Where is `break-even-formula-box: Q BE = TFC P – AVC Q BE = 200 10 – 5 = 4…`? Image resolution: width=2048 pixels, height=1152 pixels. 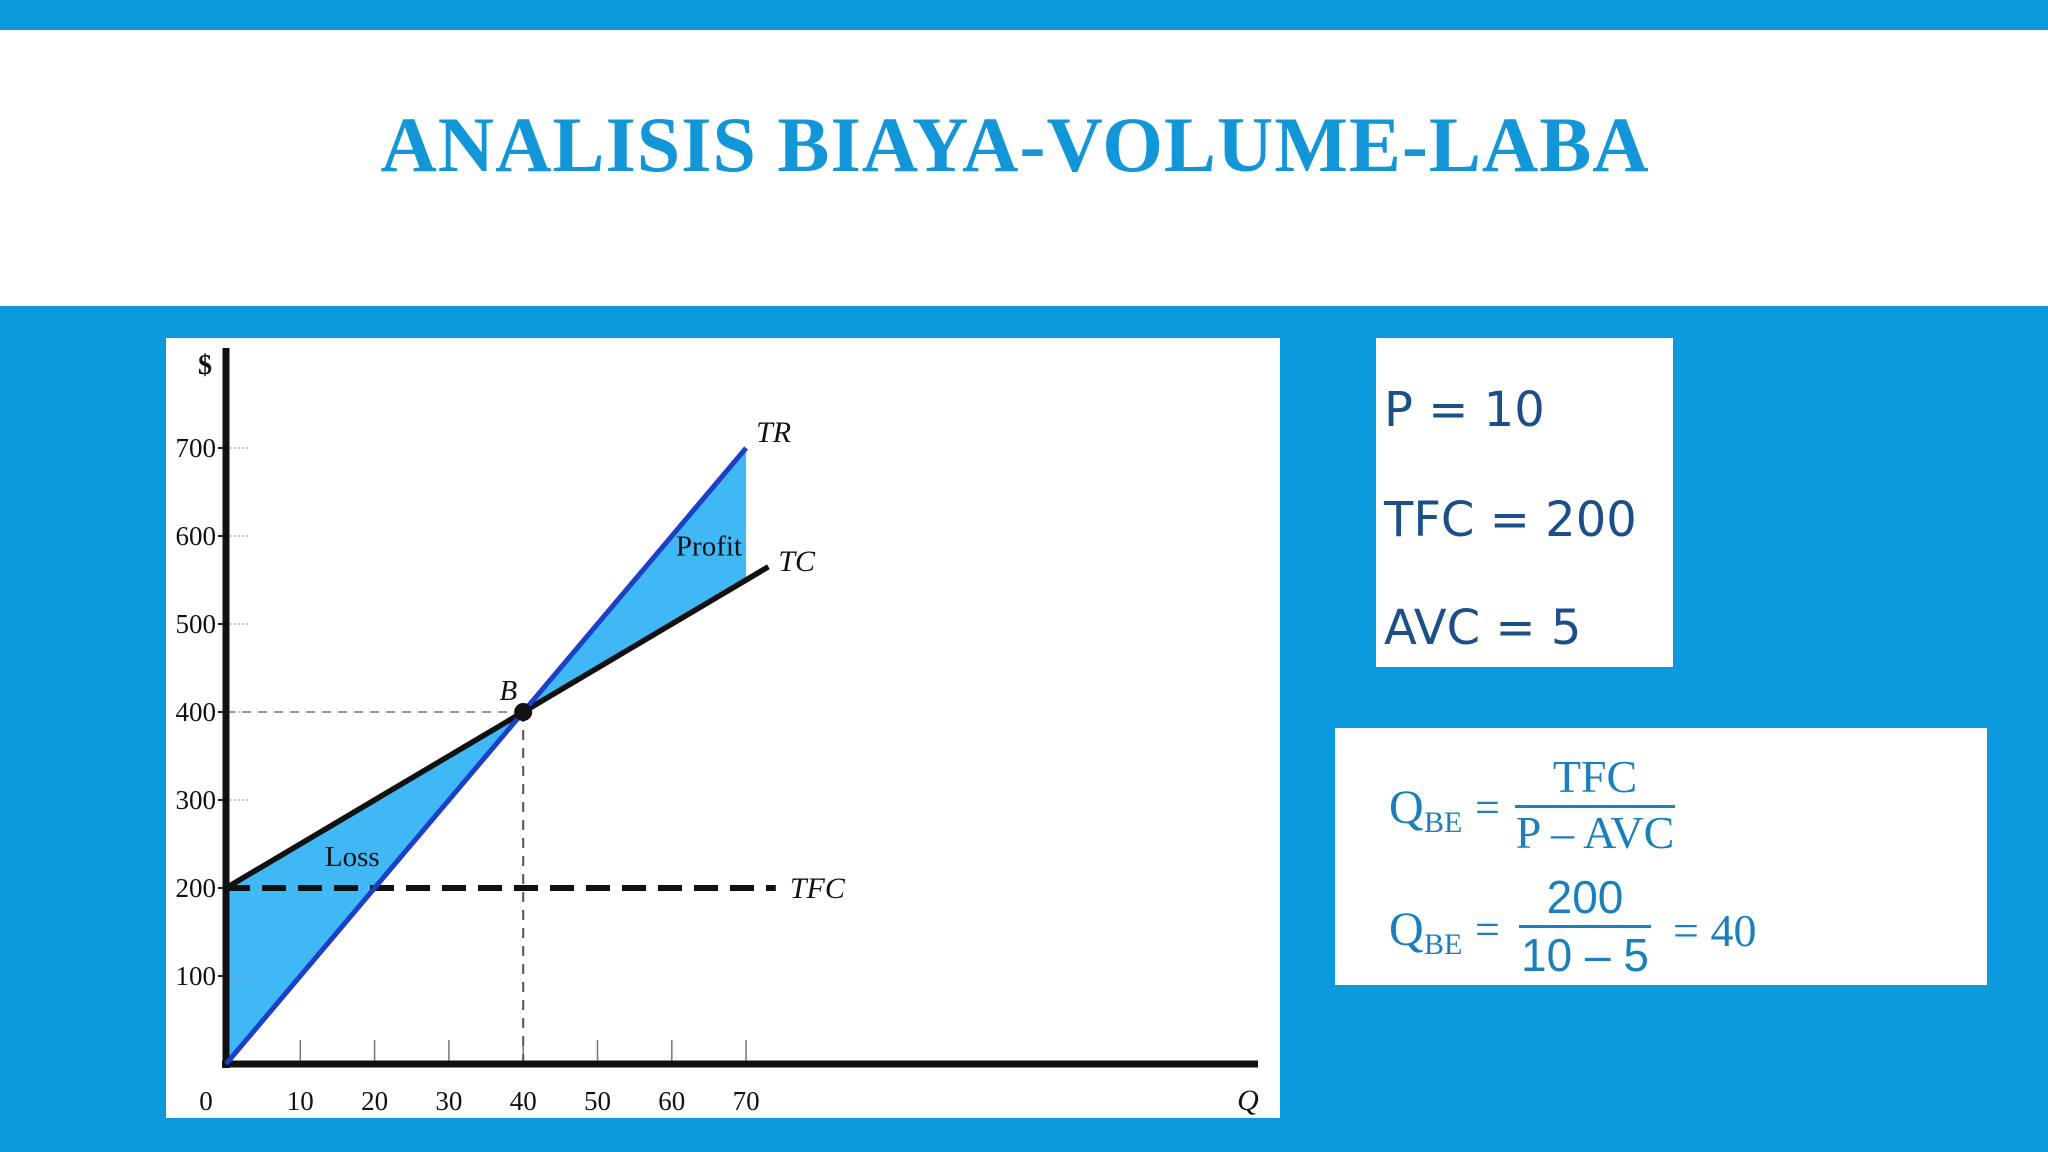 break-even-formula-box: Q BE = TFC P – AVC Q BE = 200 10 – 5 = 4… is located at coordinates (1661, 856).